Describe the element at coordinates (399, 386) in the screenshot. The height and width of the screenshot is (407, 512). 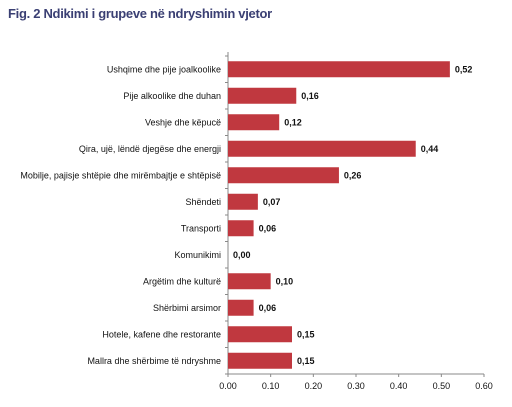
I see `x-tick-label: 0.40` at that location.